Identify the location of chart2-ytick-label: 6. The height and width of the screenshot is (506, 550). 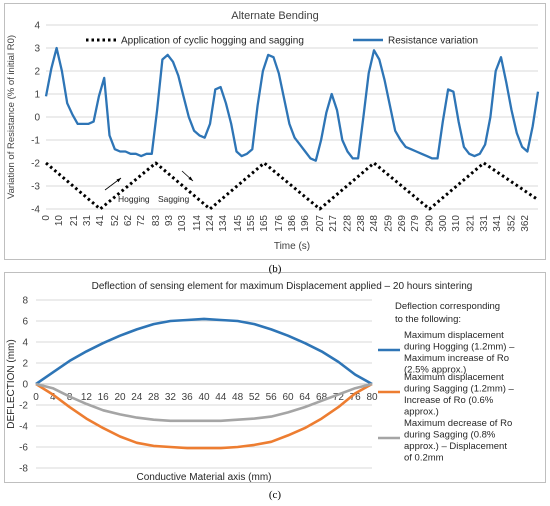
(25, 322).